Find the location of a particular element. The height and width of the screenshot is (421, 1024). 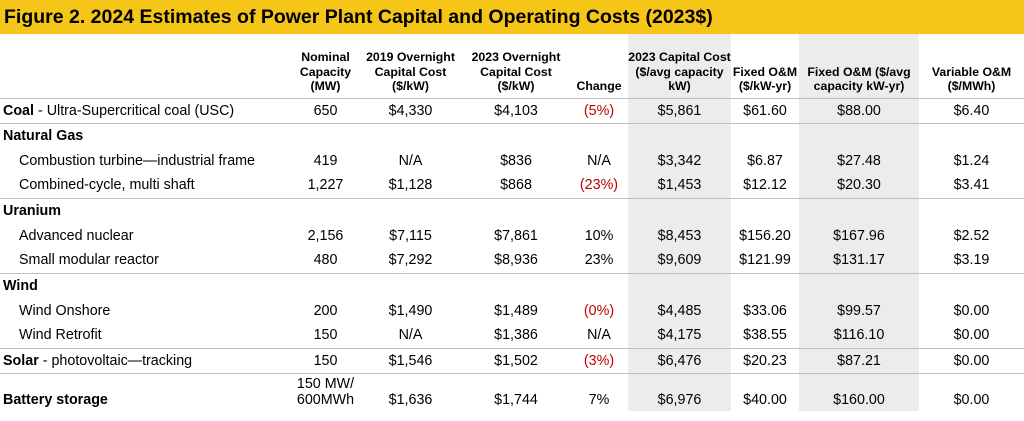

header-fixed-om: Fixed O&M ($/kW-yr) is located at coordinates (765, 66).